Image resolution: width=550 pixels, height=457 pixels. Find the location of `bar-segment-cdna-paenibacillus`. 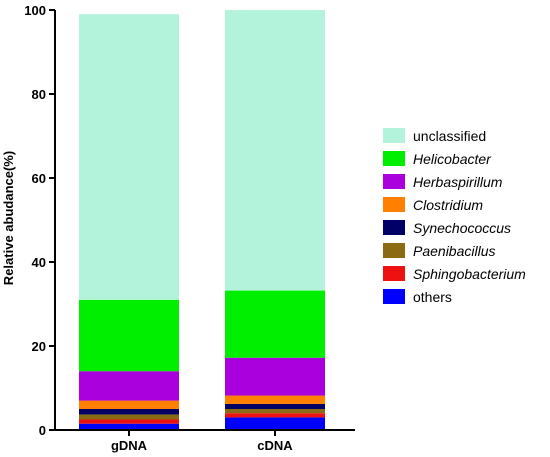

bar-segment-cdna-paenibacillus is located at coordinates (275, 411).